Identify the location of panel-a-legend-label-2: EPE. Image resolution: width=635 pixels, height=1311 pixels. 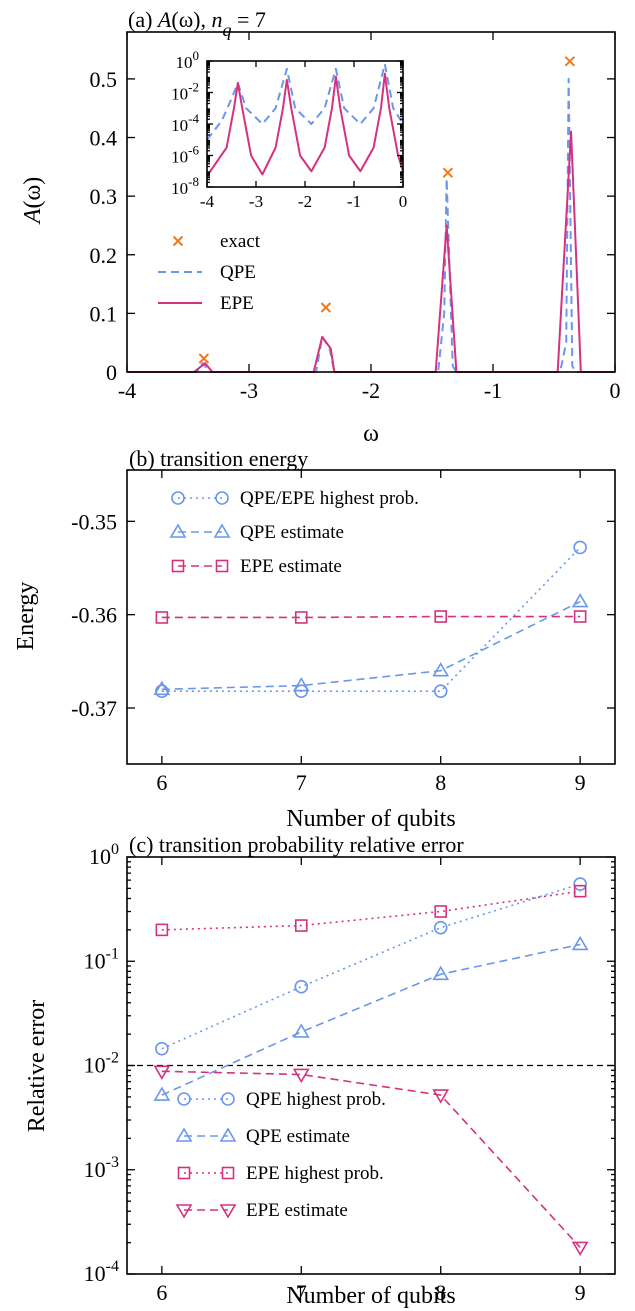
(237, 303).